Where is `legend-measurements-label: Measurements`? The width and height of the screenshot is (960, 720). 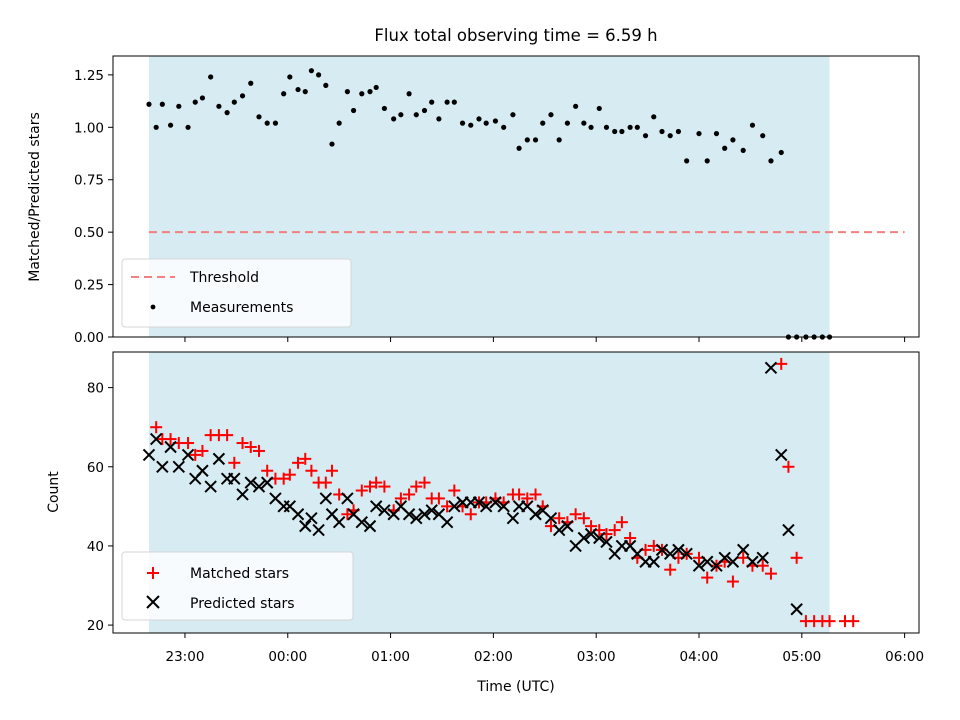 legend-measurements-label: Measurements is located at coordinates (241, 308).